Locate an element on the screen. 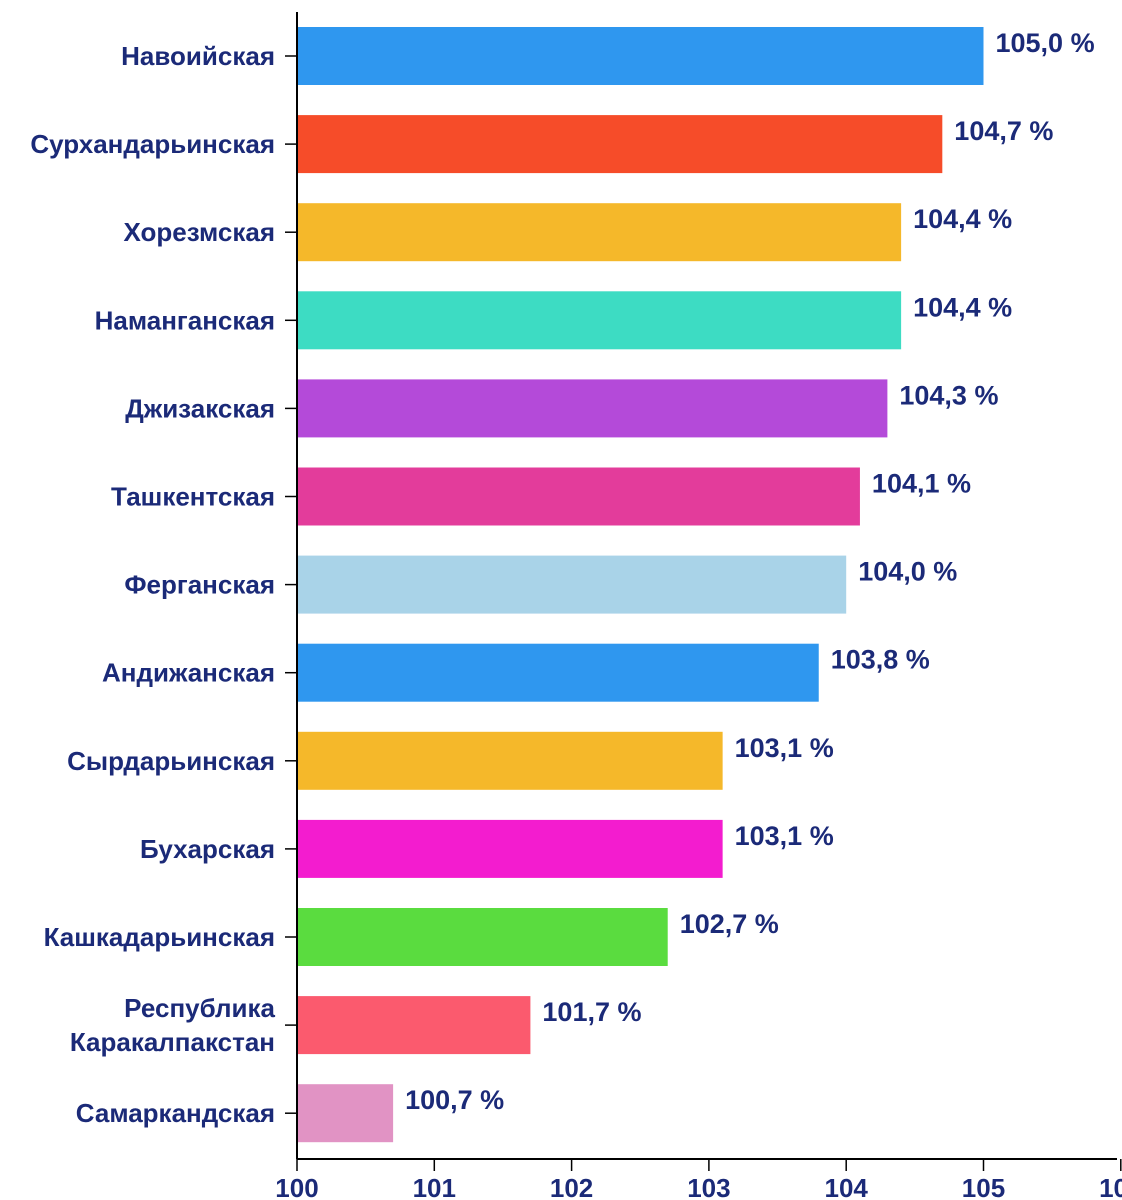 This screenshot has width=1122, height=1200. category-label: Самаркандская is located at coordinates (175, 1113).